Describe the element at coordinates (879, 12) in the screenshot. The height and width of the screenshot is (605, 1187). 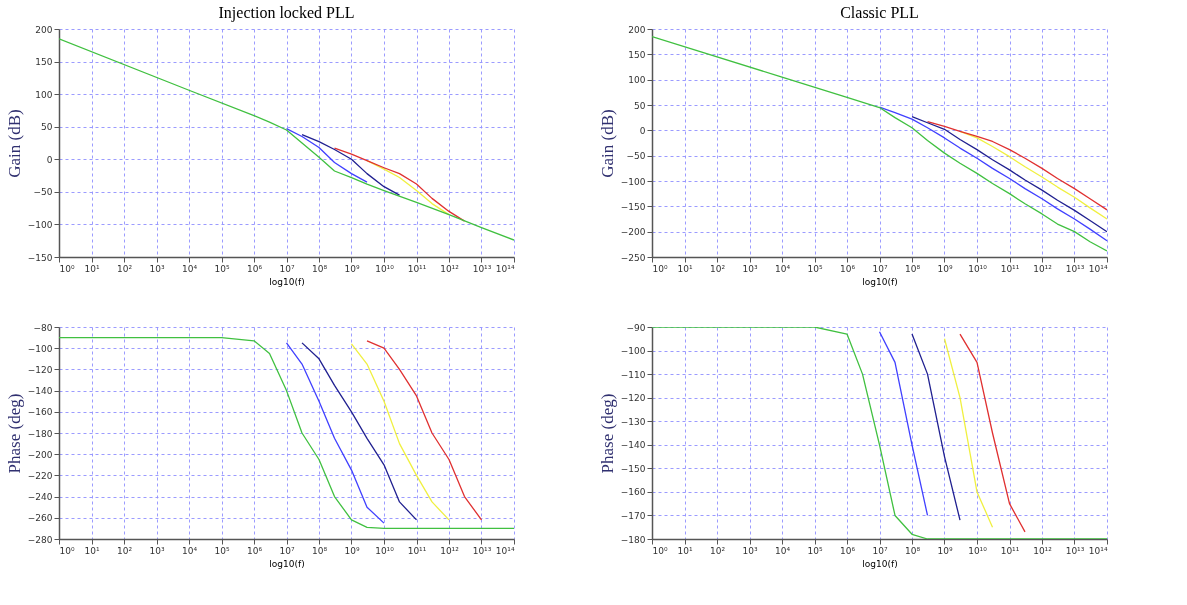
I see `chart-title: Classic PLL` at that location.